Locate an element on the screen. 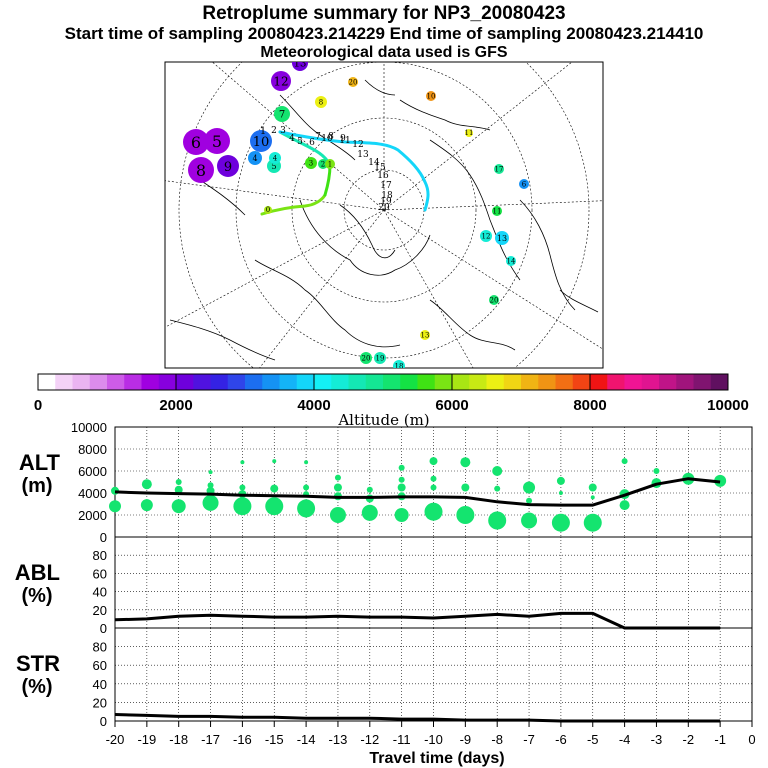 This screenshot has width=768, height=768. mean-trajectory is located at coordinates (345, 173).